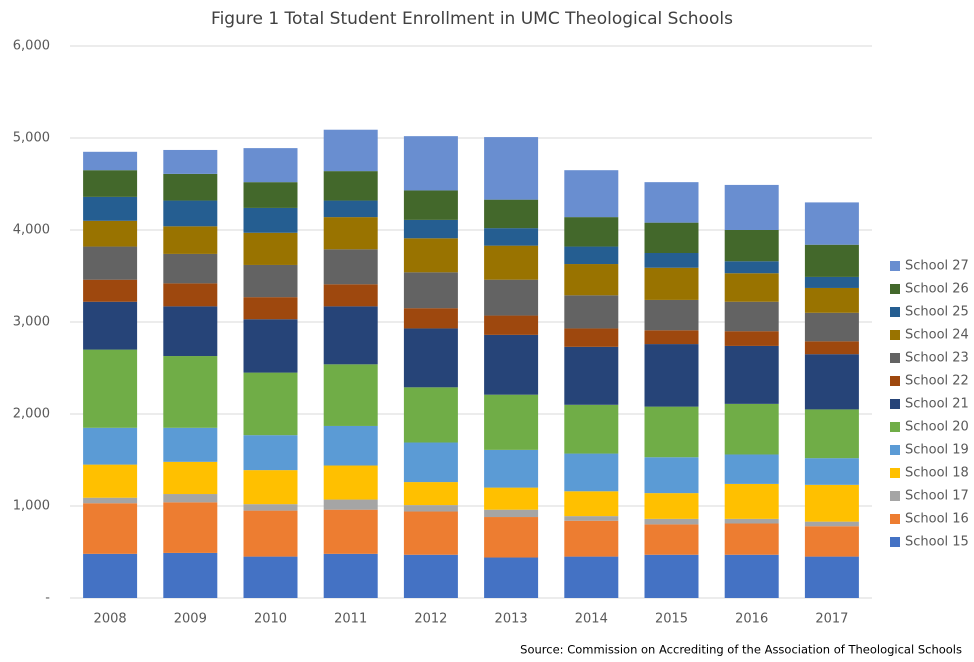 Image resolution: width=974 pixels, height=662 pixels. I want to click on y-tick-label: 3,000, so click(31, 322).